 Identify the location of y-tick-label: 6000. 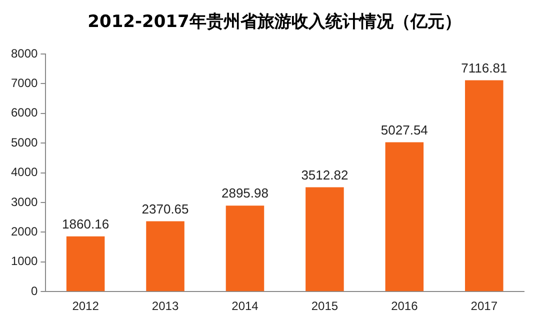
(24, 113).